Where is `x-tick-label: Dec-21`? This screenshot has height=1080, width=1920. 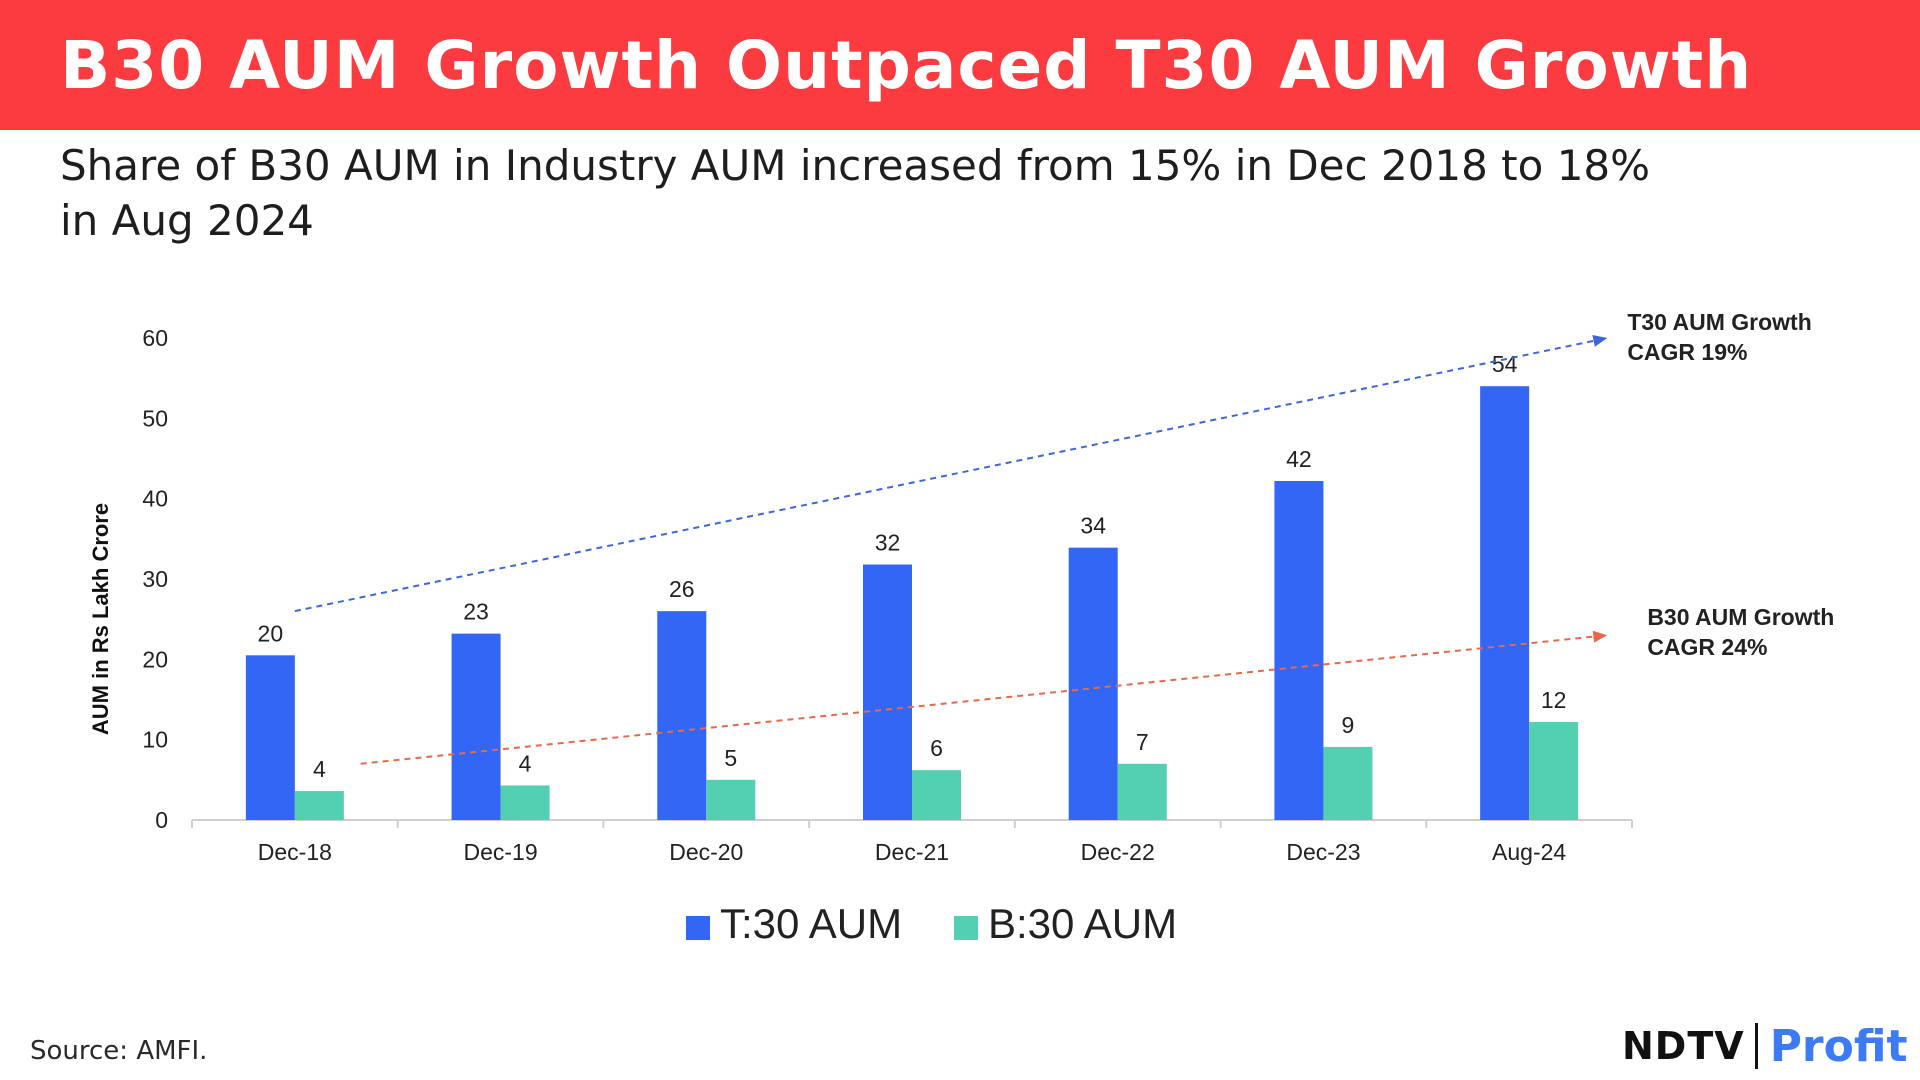
x-tick-label: Dec-21 is located at coordinates (912, 852).